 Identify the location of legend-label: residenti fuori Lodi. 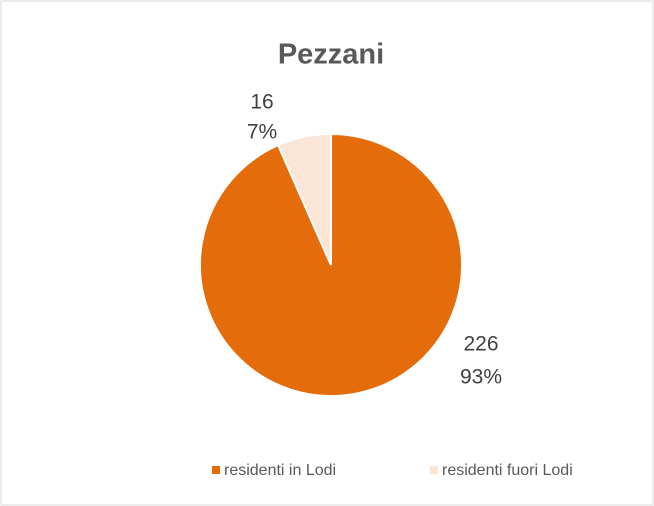
(507, 470).